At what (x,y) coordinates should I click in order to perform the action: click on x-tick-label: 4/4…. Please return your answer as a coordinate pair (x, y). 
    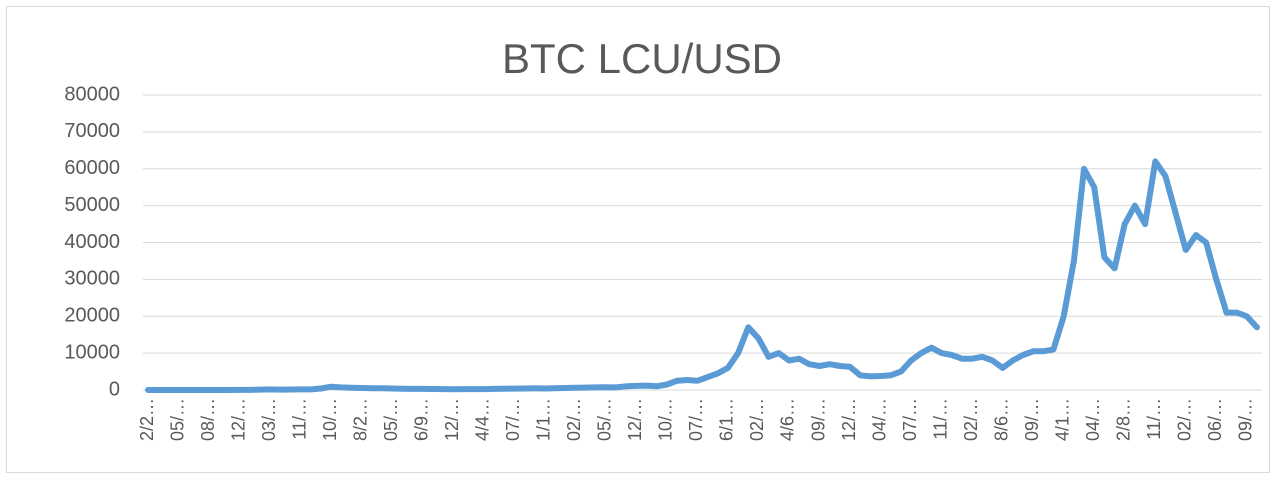
    Looking at the image, I should click on (483, 419).